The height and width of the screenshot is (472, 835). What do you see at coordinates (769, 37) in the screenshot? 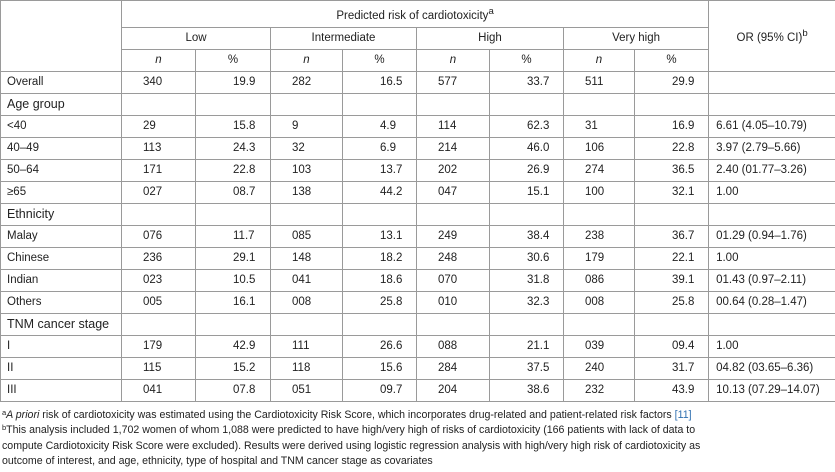
I see `or-header-text: OR (95% CI)` at bounding box center [769, 37].